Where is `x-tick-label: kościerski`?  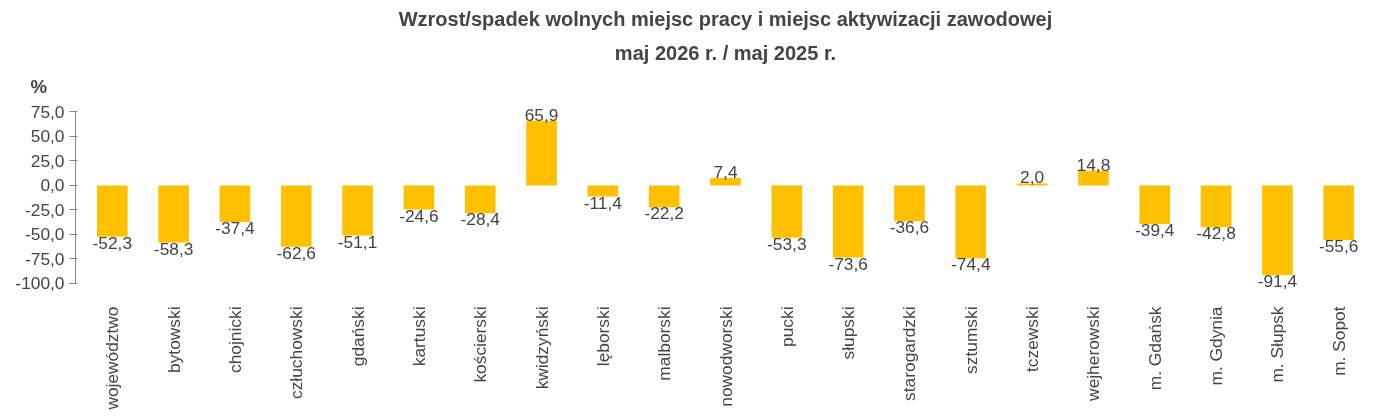
x-tick-label: kościerski is located at coordinates (480, 344).